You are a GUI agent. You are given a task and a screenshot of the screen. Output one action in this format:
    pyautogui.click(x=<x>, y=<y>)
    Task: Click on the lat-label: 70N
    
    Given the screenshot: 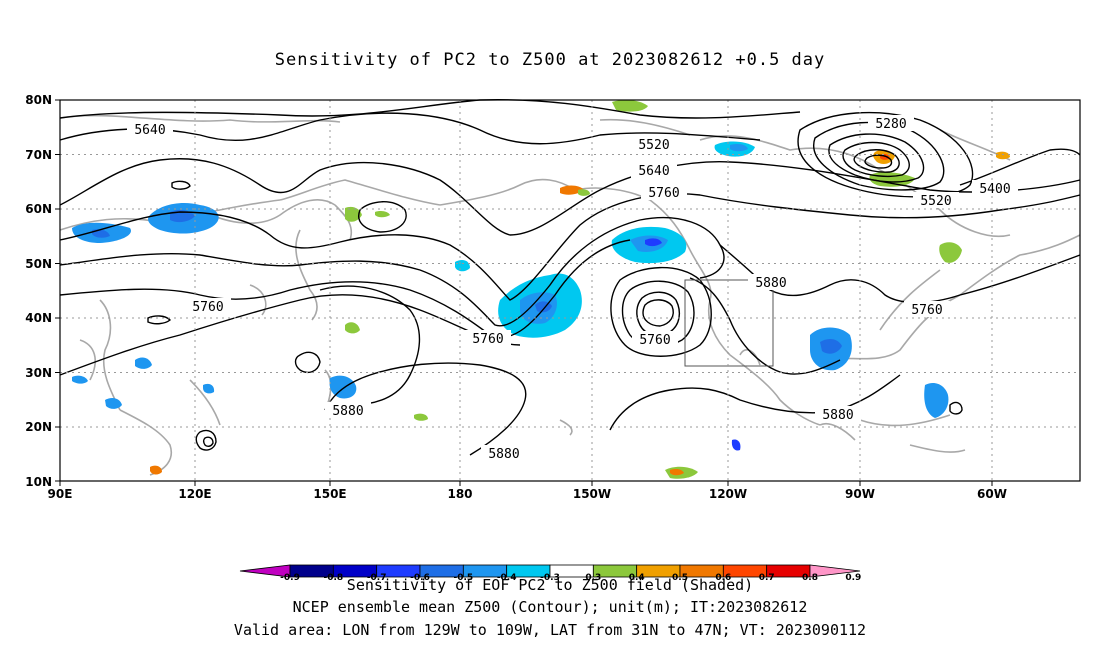 What is the action you would take?
    pyautogui.click(x=38, y=155)
    